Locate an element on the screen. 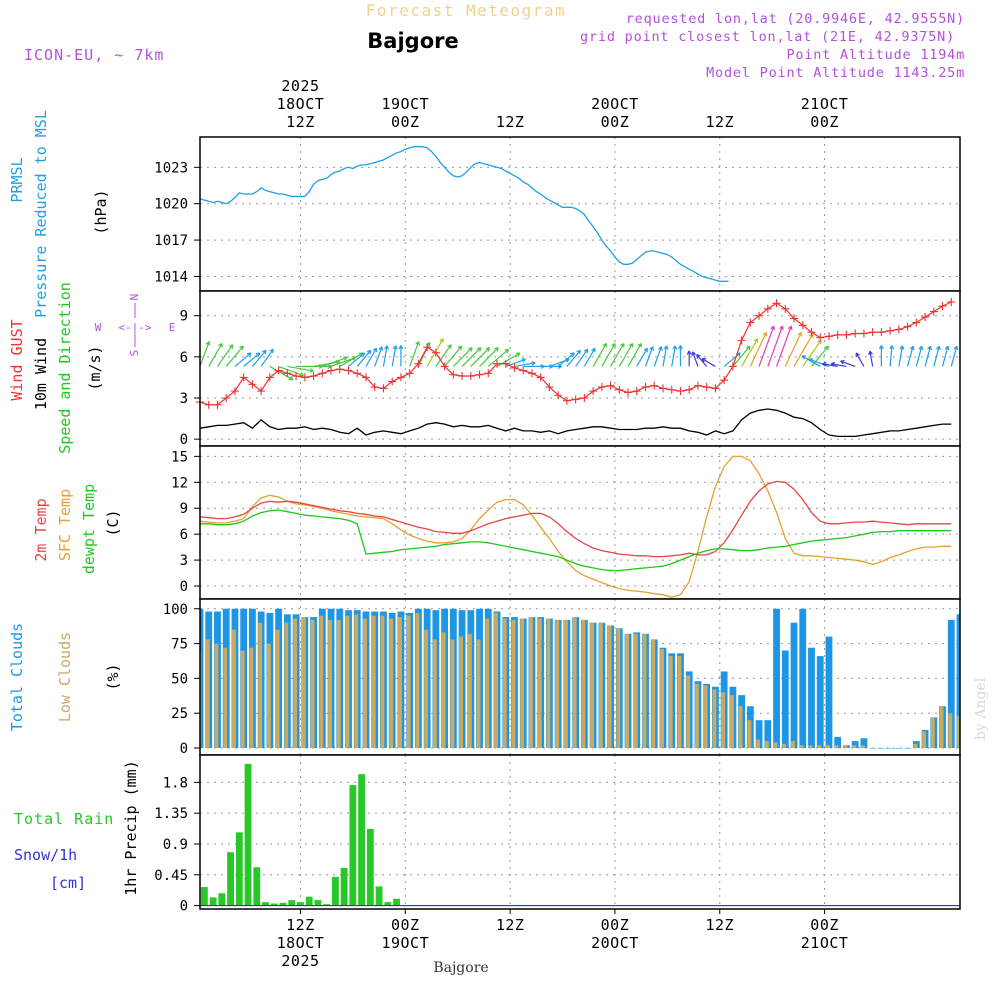 This screenshot has width=1000, height=1000. temp-2m-line is located at coordinates (575, 519).